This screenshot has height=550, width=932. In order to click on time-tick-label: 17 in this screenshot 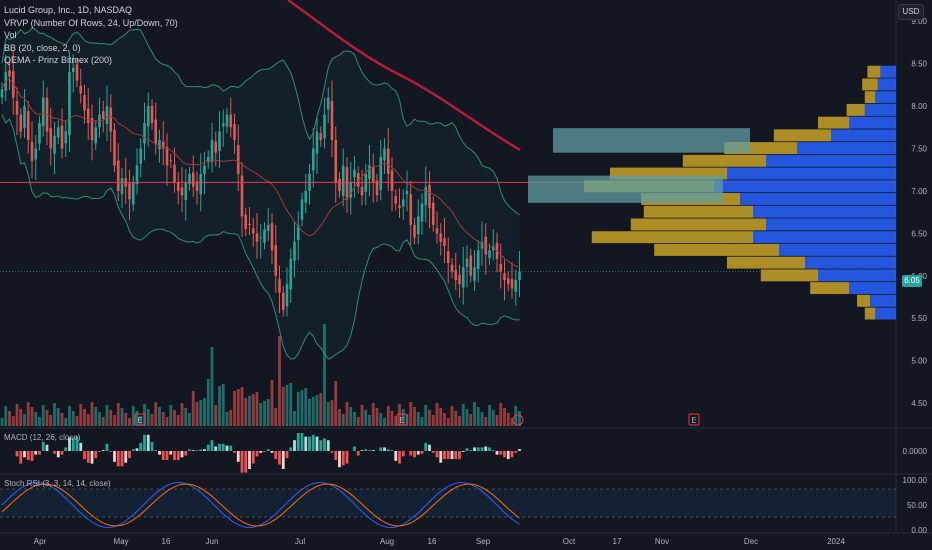, I will do `click(617, 541)`.